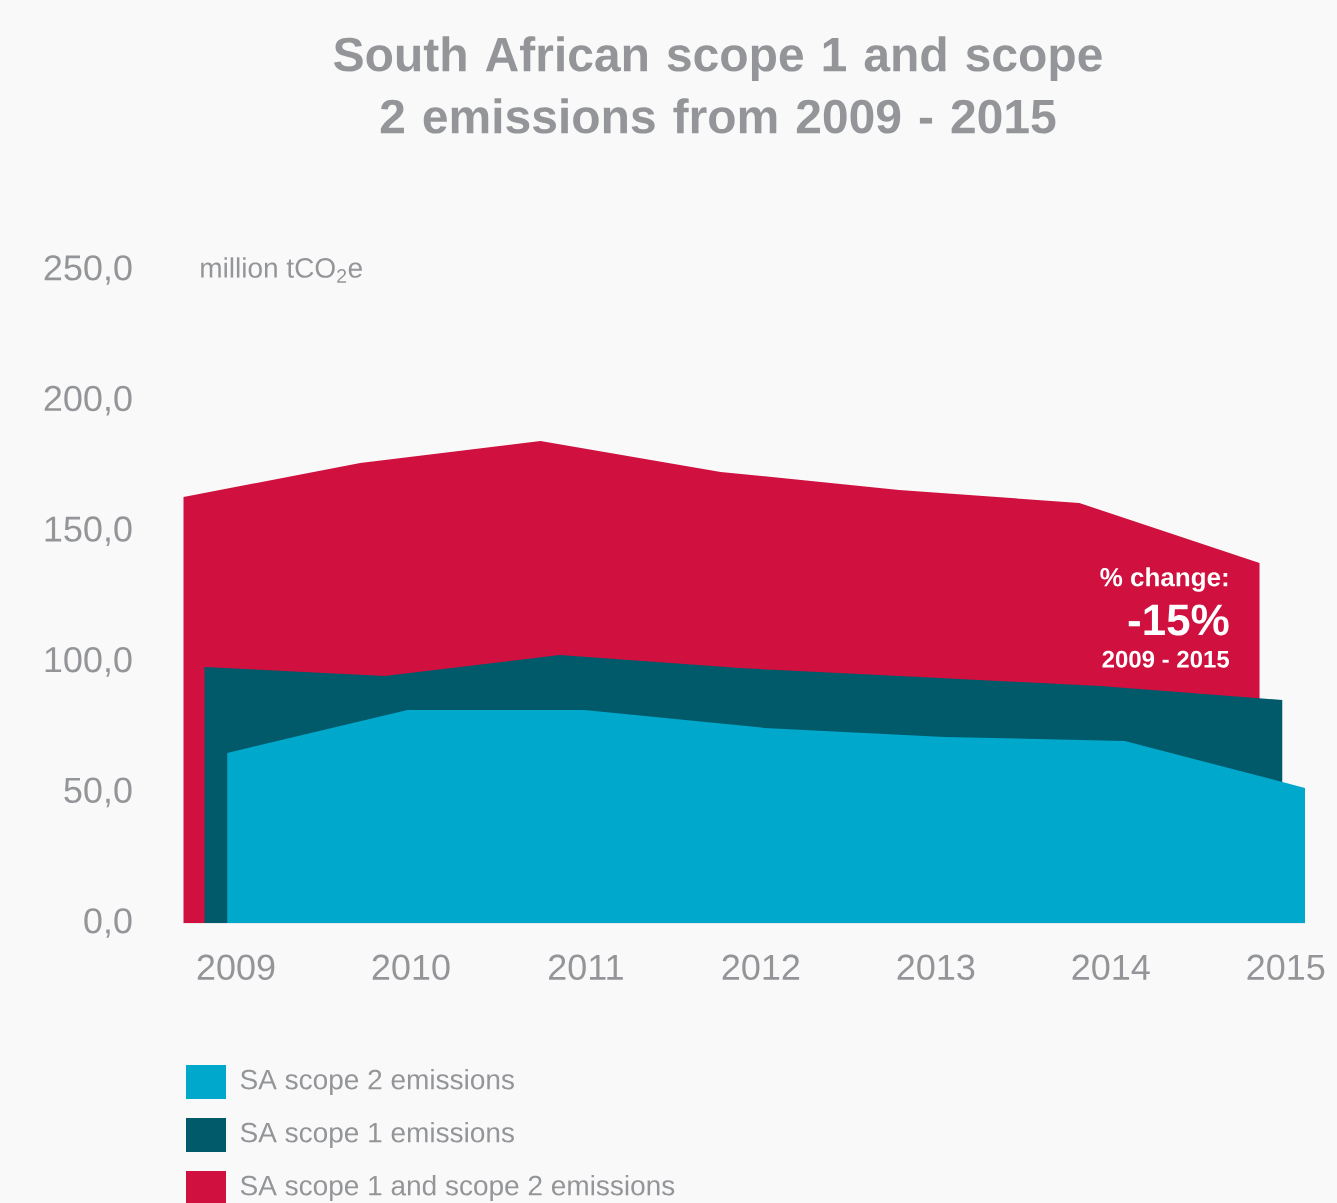  What do you see at coordinates (377, 1082) in the screenshot?
I see `legend-label: SA scope 2 emissions` at bounding box center [377, 1082].